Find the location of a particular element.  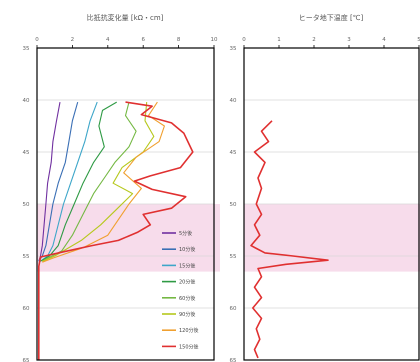

x-tick-label: 3 is located at coordinates (349, 40).